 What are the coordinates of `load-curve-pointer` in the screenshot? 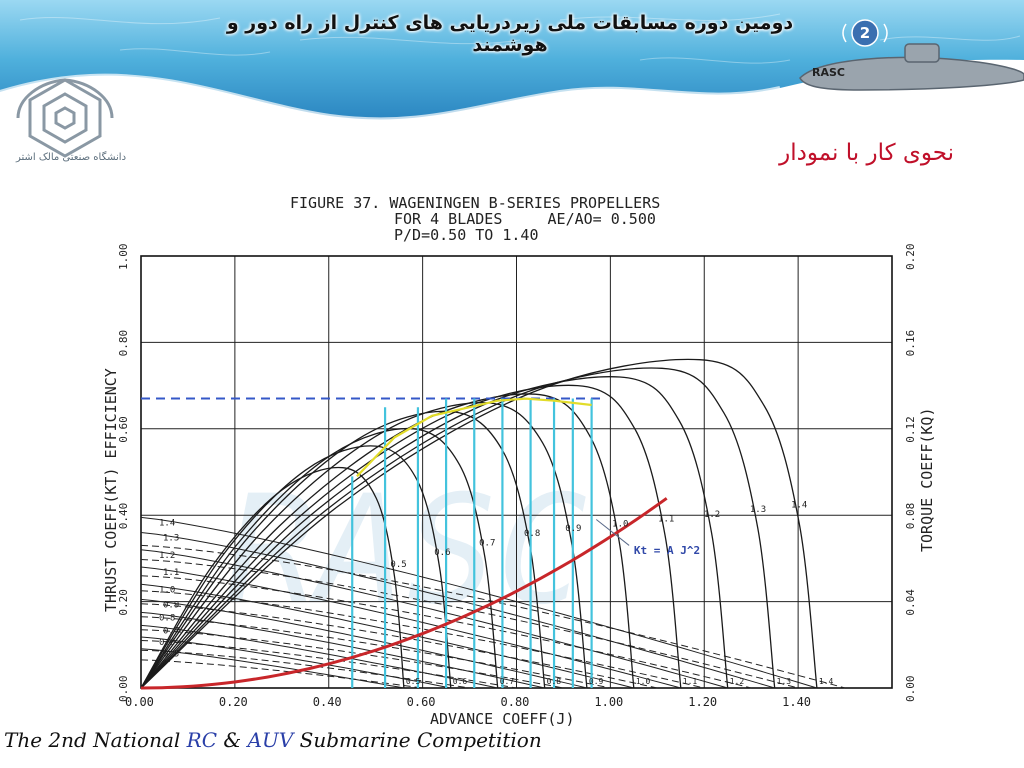 It's located at (612, 532).